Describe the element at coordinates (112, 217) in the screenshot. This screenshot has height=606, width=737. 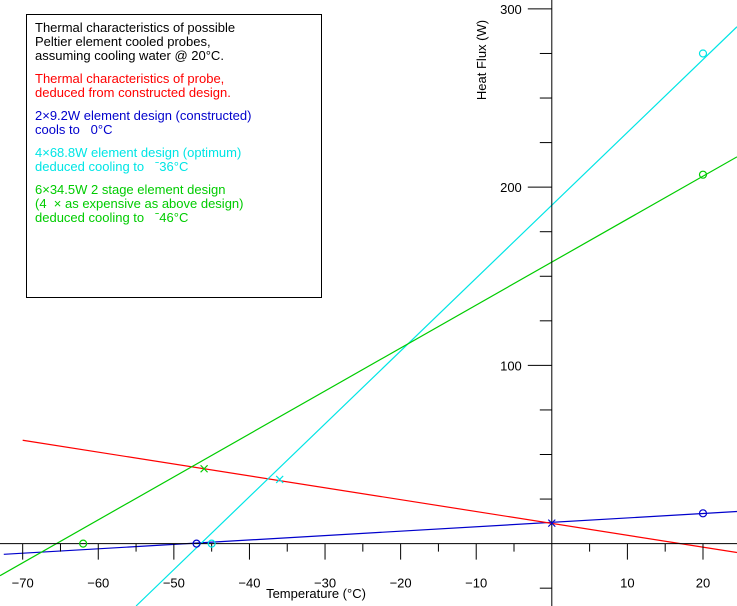
I see `legend-two-stage-line: deduced cooling to ˉ46°C` at that location.